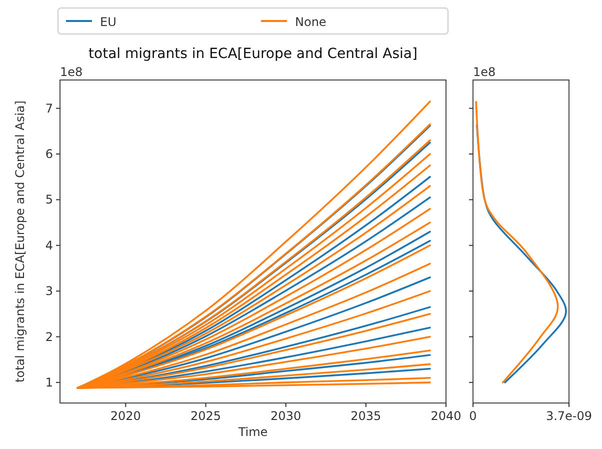  What do you see at coordinates (125, 416) in the screenshot?
I see `x-tick-label: 2020` at bounding box center [125, 416].